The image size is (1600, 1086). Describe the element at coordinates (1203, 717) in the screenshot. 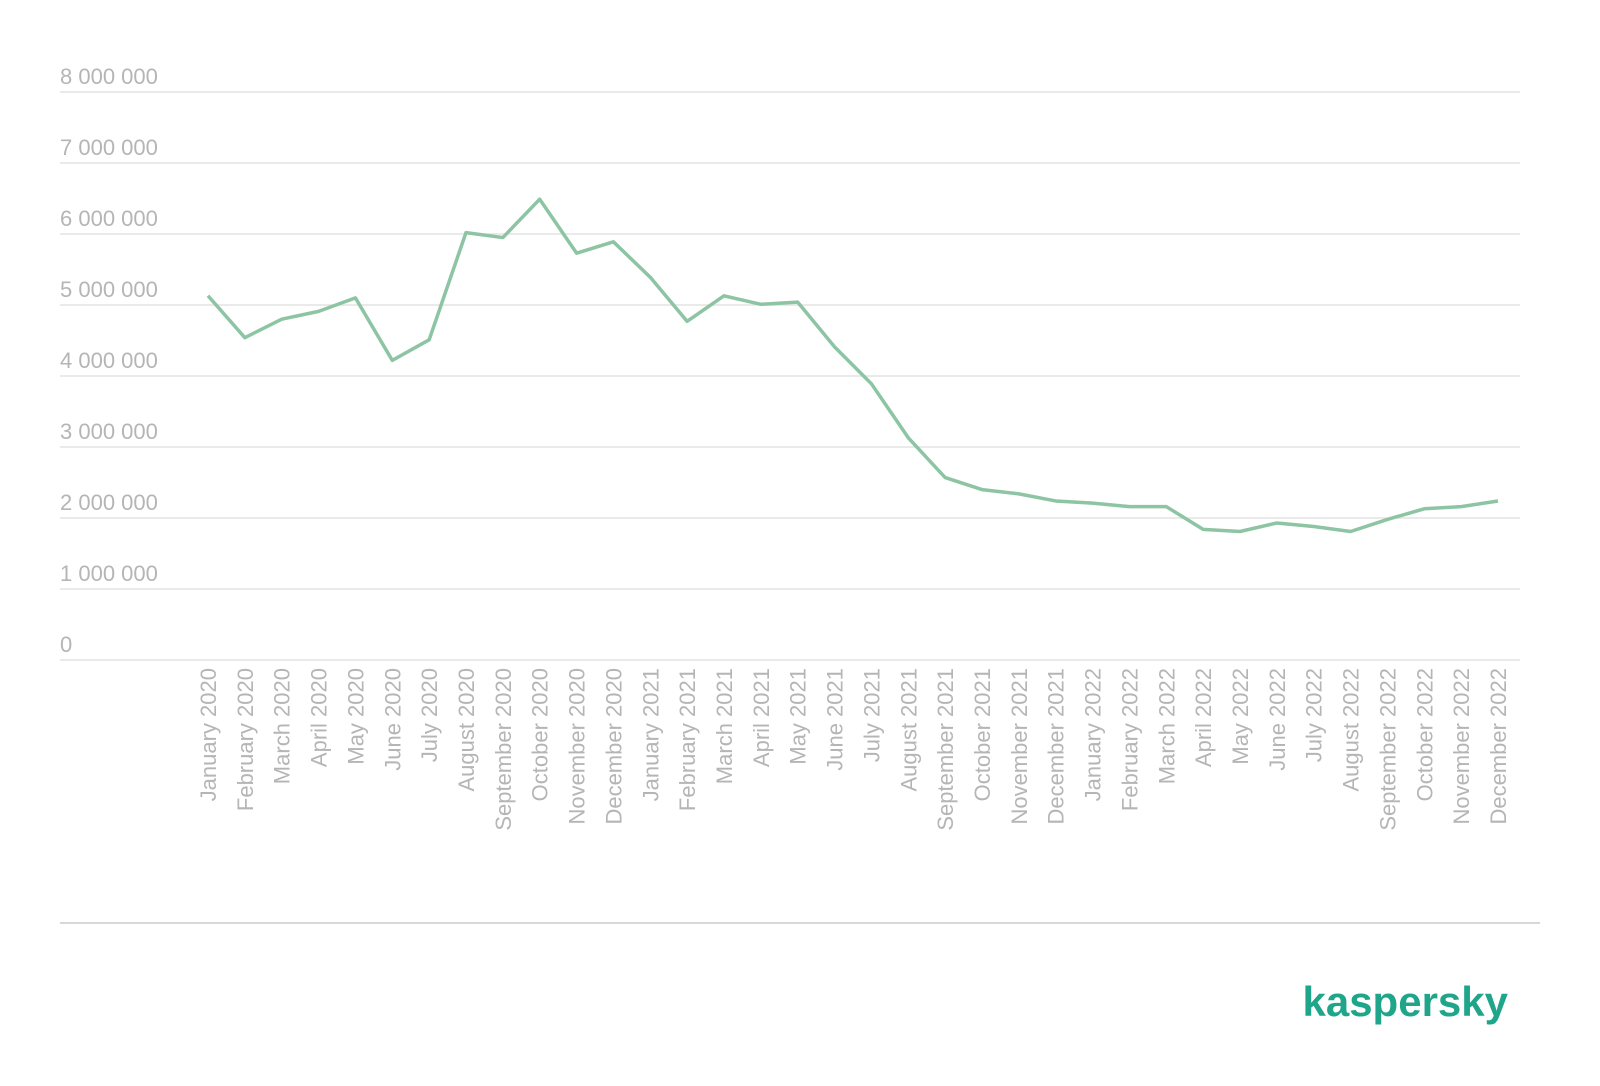

I see `x-tick-label: April 2022` at that location.